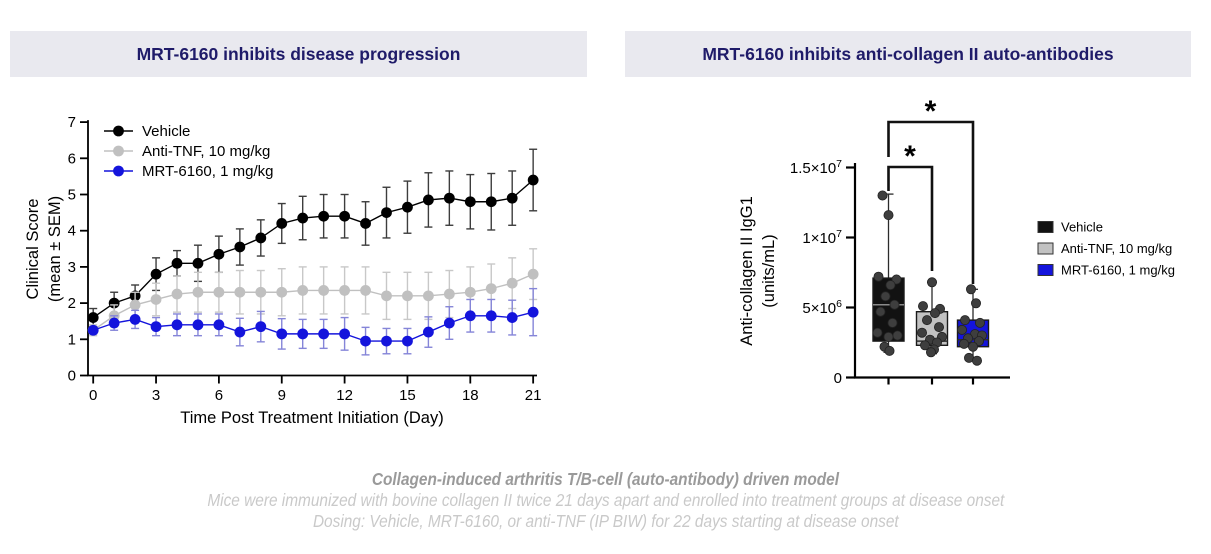 Image resolution: width=1211 pixels, height=554 pixels. What do you see at coordinates (769, 270) in the screenshot?
I see `svg-text: (units/mL)` at bounding box center [769, 270].